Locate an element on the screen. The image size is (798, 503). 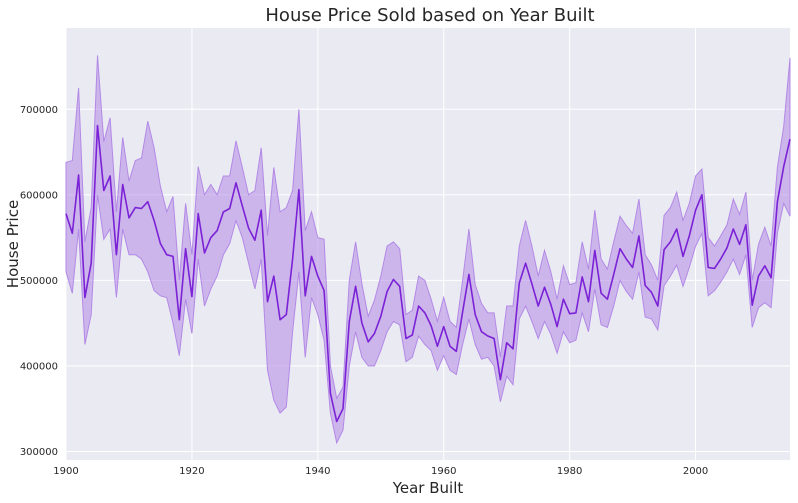
y-axis-ticks: 300000 400000 500000 600000 700000 is located at coordinates (39, 281).